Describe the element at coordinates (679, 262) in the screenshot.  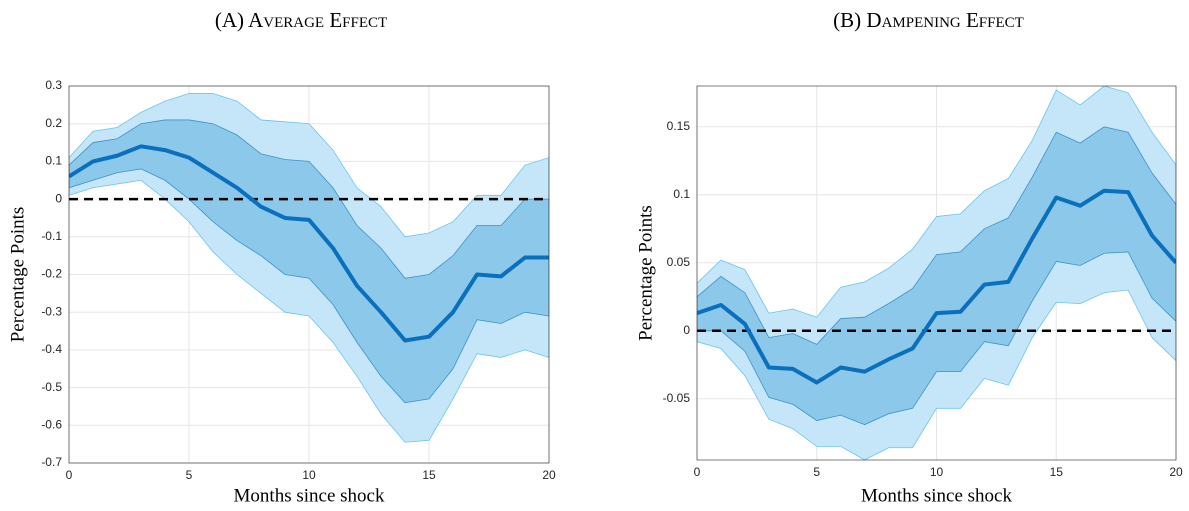
I see `y-tick-label: 0.05` at that location.